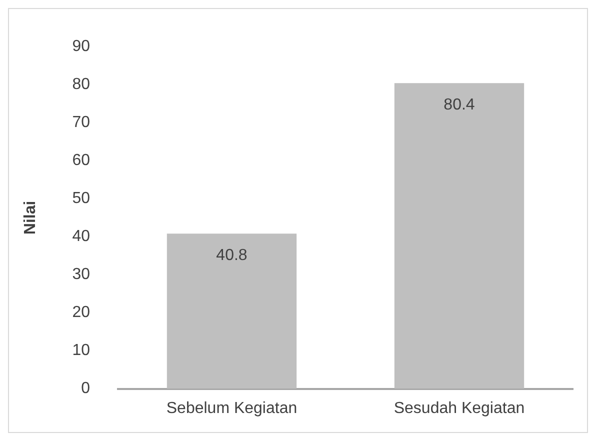 The width and height of the screenshot is (596, 441). What do you see at coordinates (81, 313) in the screenshot?
I see `y-tick-label: 20` at bounding box center [81, 313].